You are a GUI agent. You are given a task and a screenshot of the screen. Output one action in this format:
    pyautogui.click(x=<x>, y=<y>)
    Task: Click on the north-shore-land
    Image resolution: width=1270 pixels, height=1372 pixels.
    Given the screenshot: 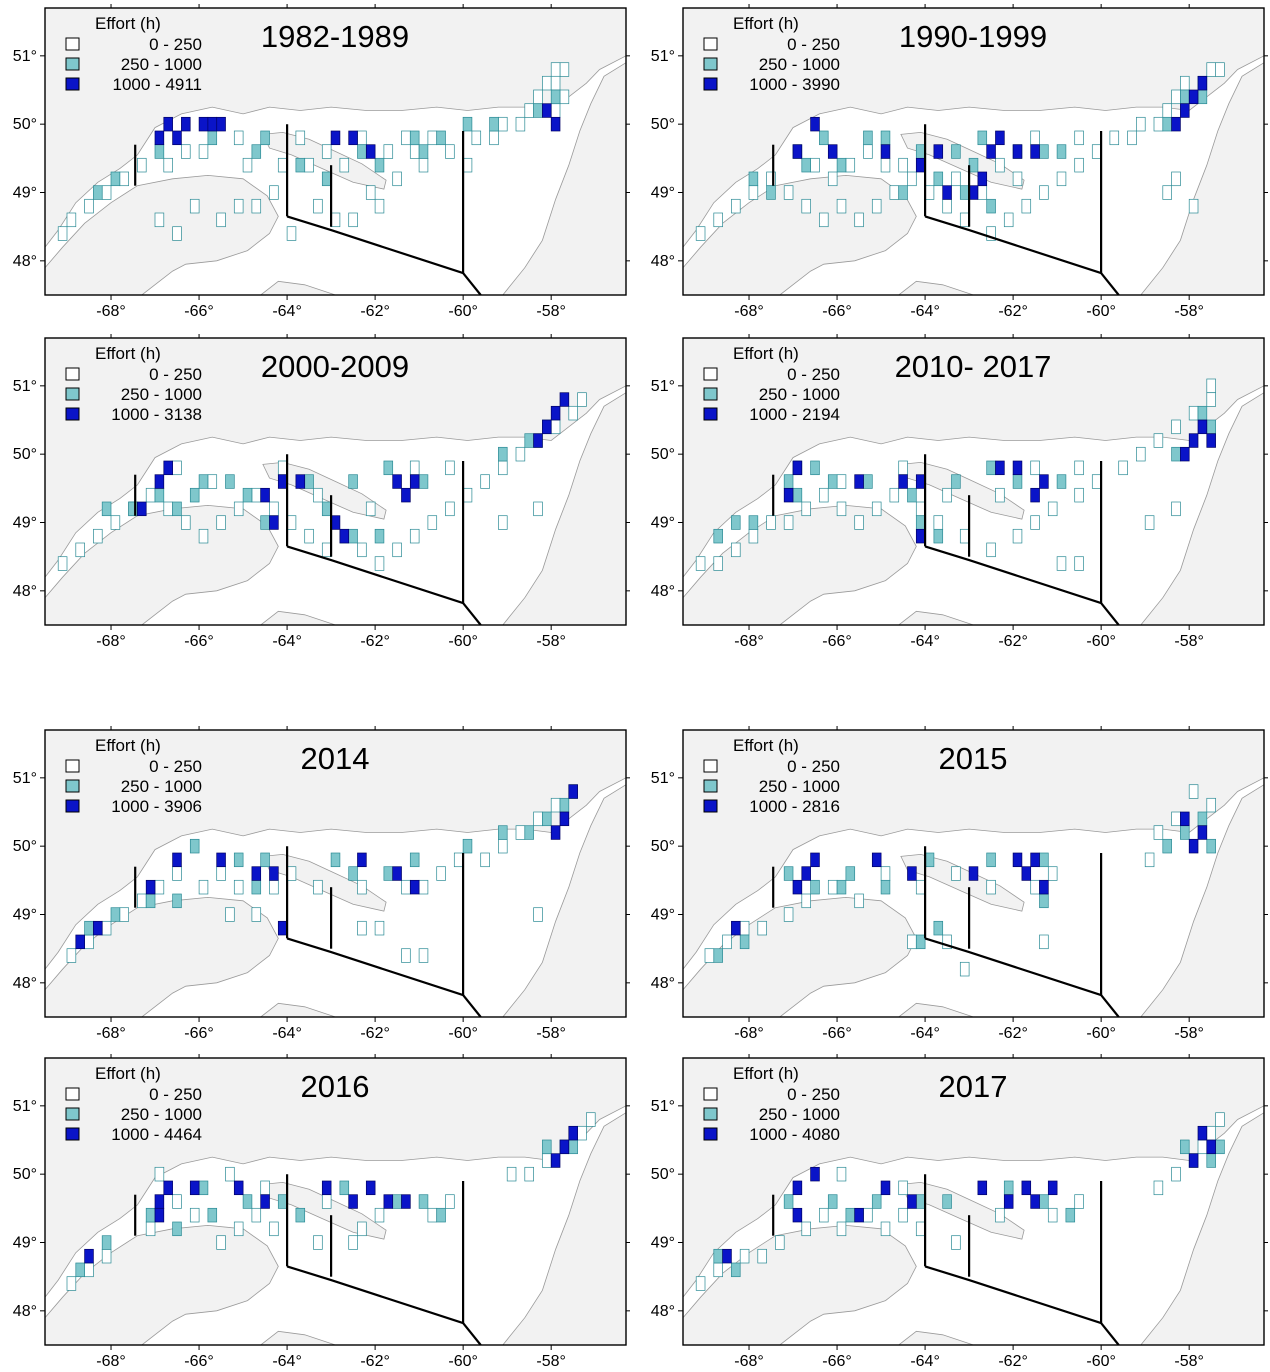 What is the action you would take?
    pyautogui.click(x=335, y=850)
    